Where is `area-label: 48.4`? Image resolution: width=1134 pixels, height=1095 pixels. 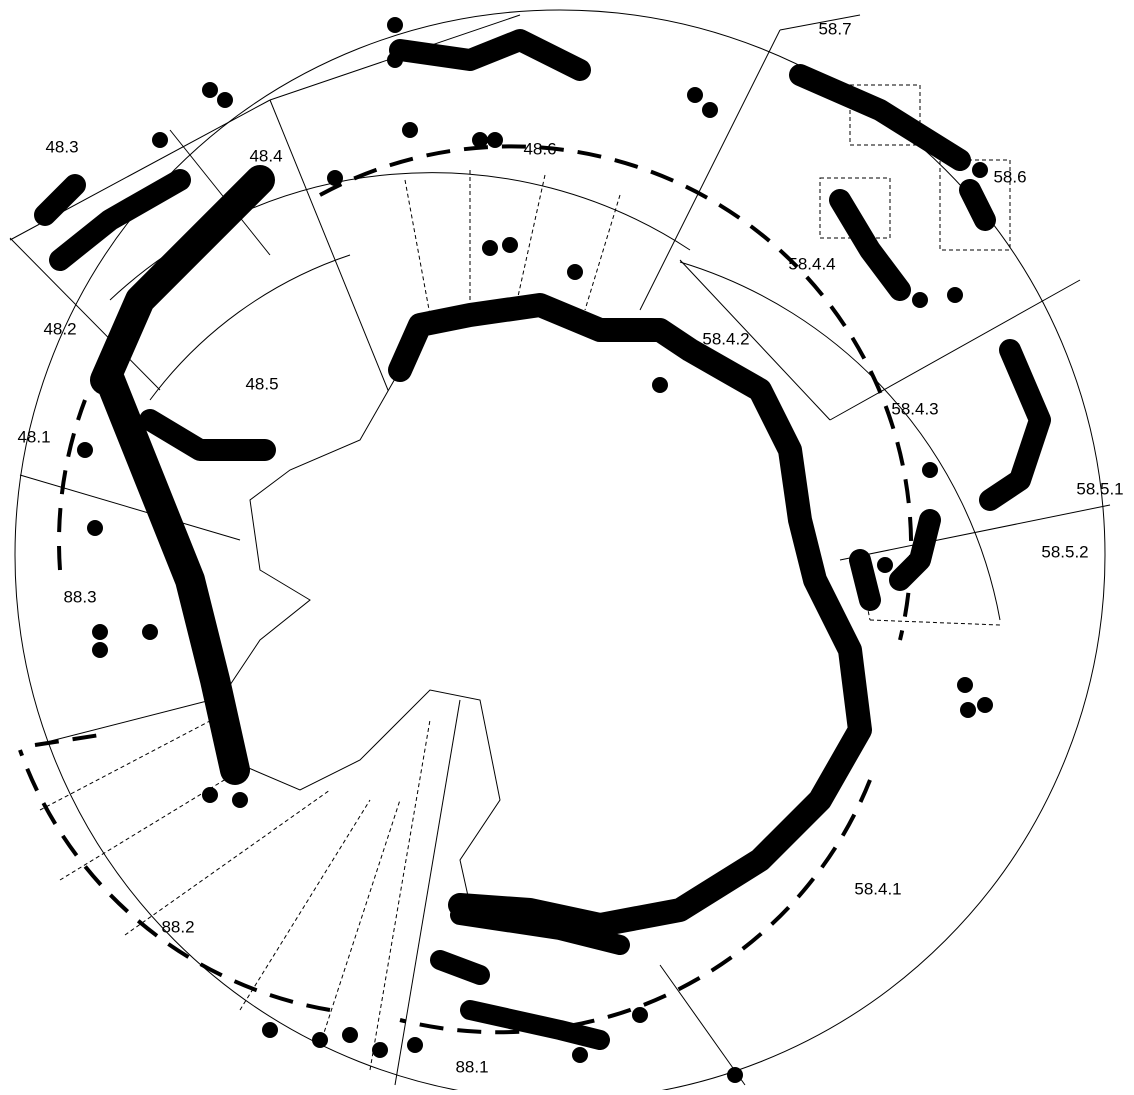
area-label: 48.4 is located at coordinates (265, 155).